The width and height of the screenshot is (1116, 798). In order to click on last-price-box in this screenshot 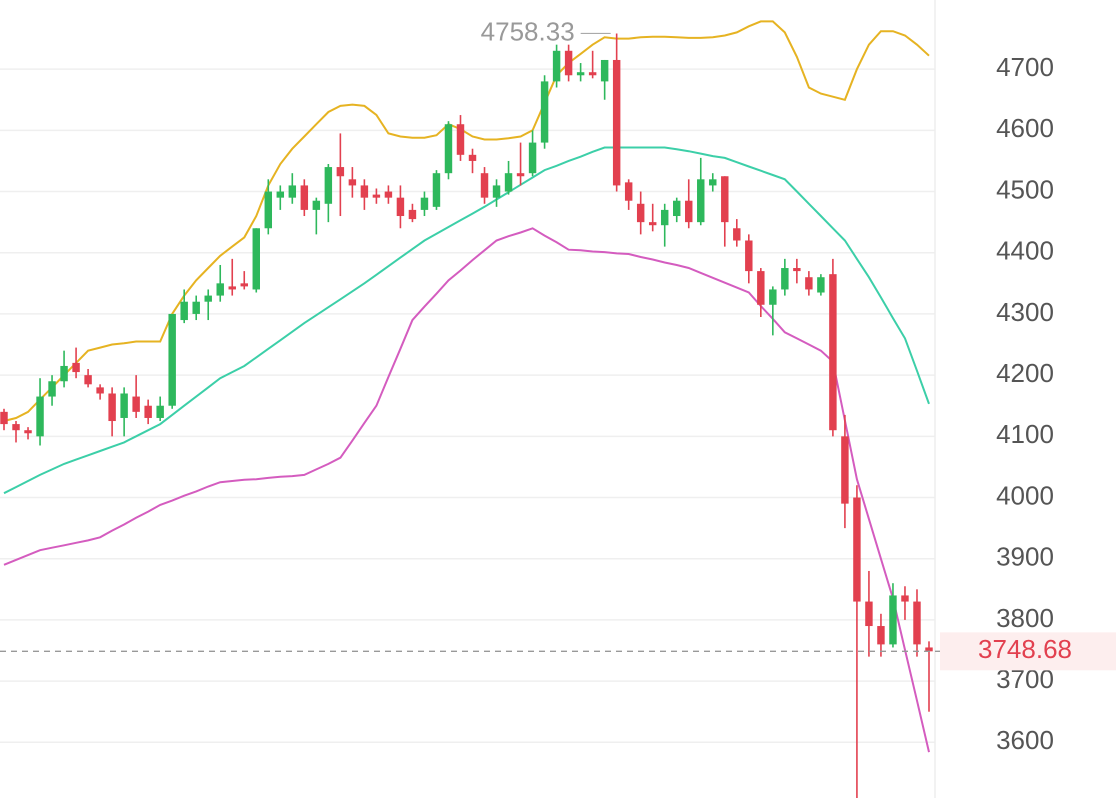, I will do `click(1028, 651)`.